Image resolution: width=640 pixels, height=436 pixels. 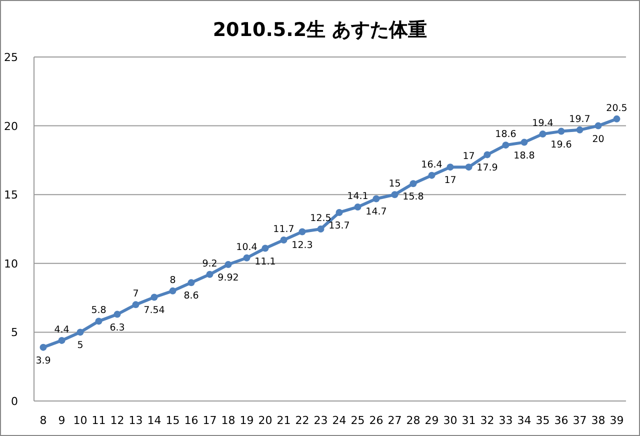 I want to click on x-tick-label: 30, so click(x=450, y=420).